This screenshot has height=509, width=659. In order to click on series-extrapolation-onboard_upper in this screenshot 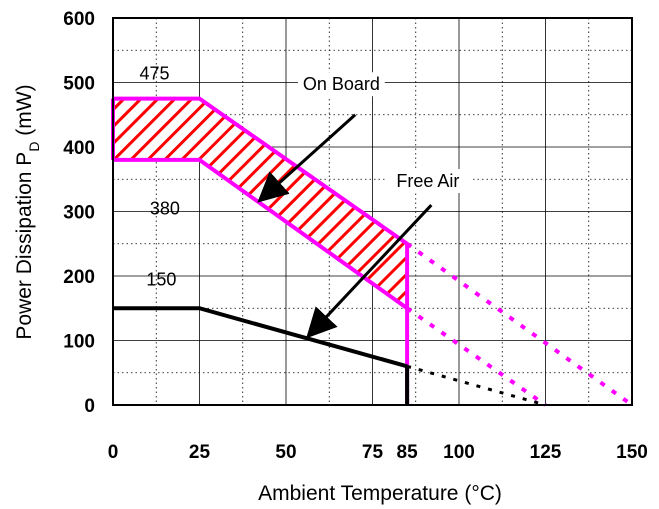, I will do `click(519, 324)`.